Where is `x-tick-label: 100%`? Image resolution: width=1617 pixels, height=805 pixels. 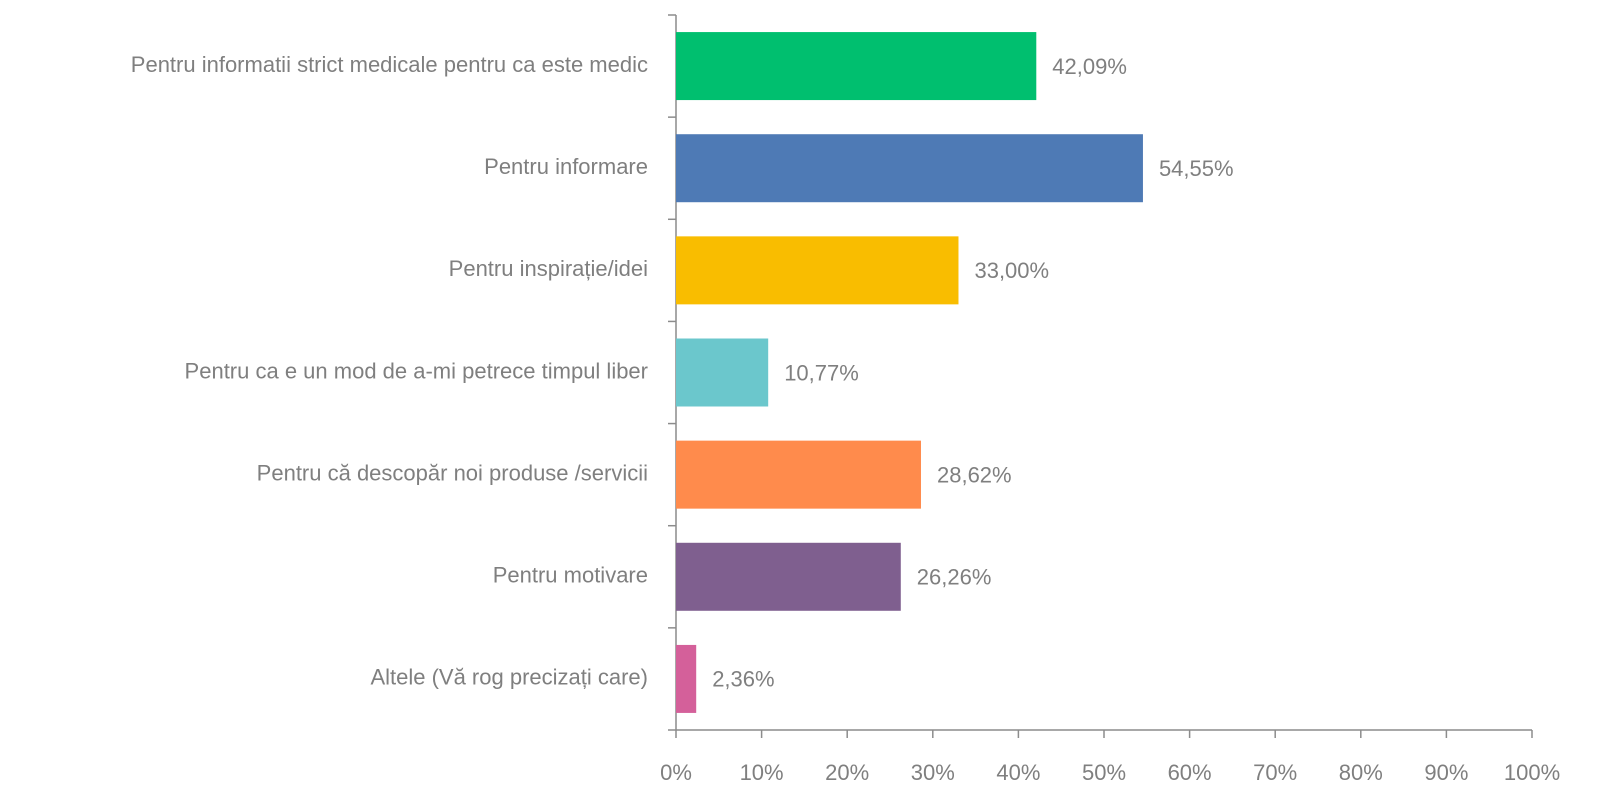 x-tick-label: 100% is located at coordinates (1532, 772).